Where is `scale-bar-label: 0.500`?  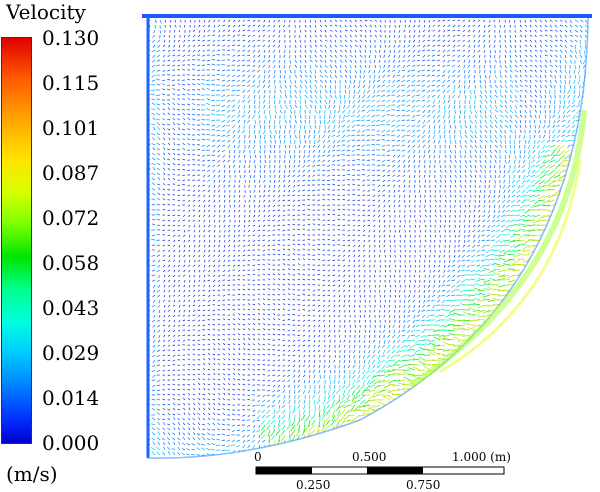
scale-bar-label: 0.500 is located at coordinates (369, 457).